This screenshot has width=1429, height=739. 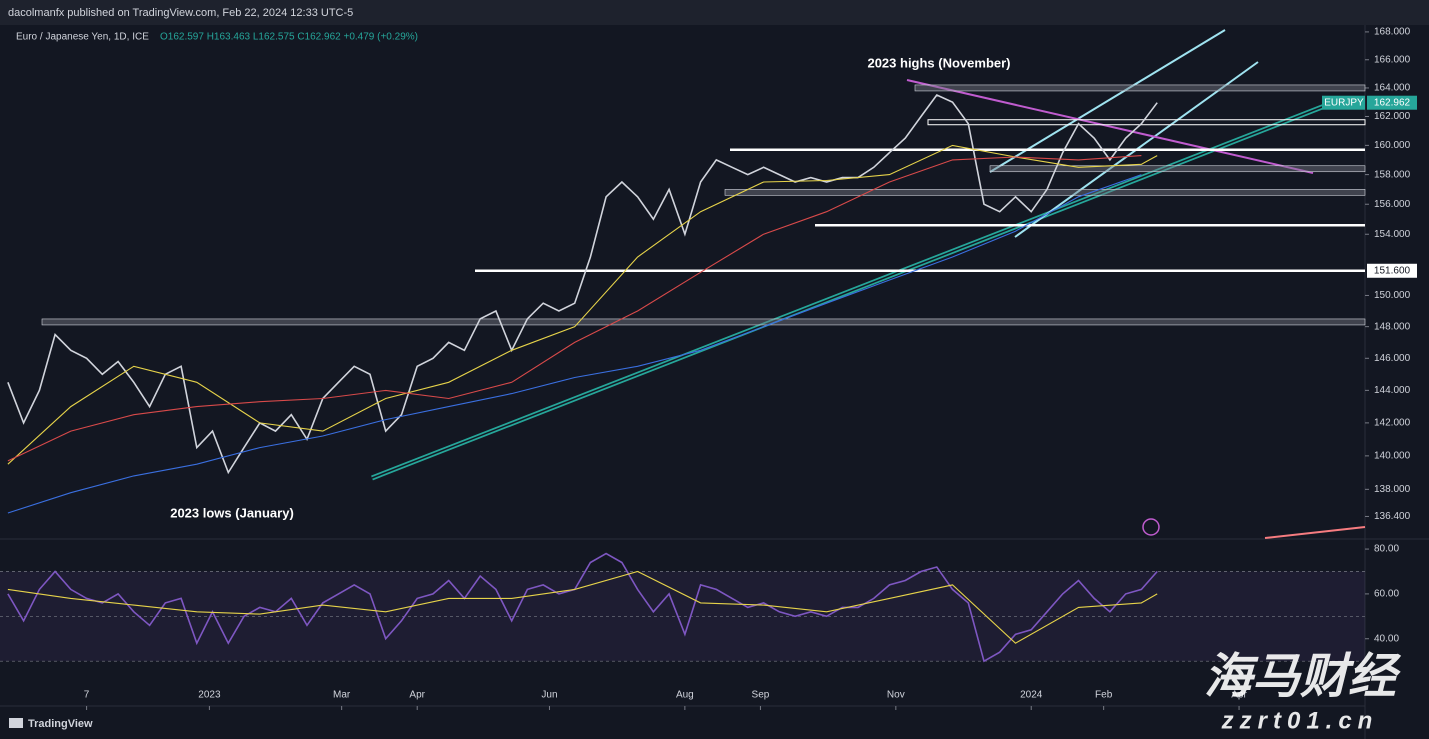 I want to click on descending-line, so click(x=1110, y=126).